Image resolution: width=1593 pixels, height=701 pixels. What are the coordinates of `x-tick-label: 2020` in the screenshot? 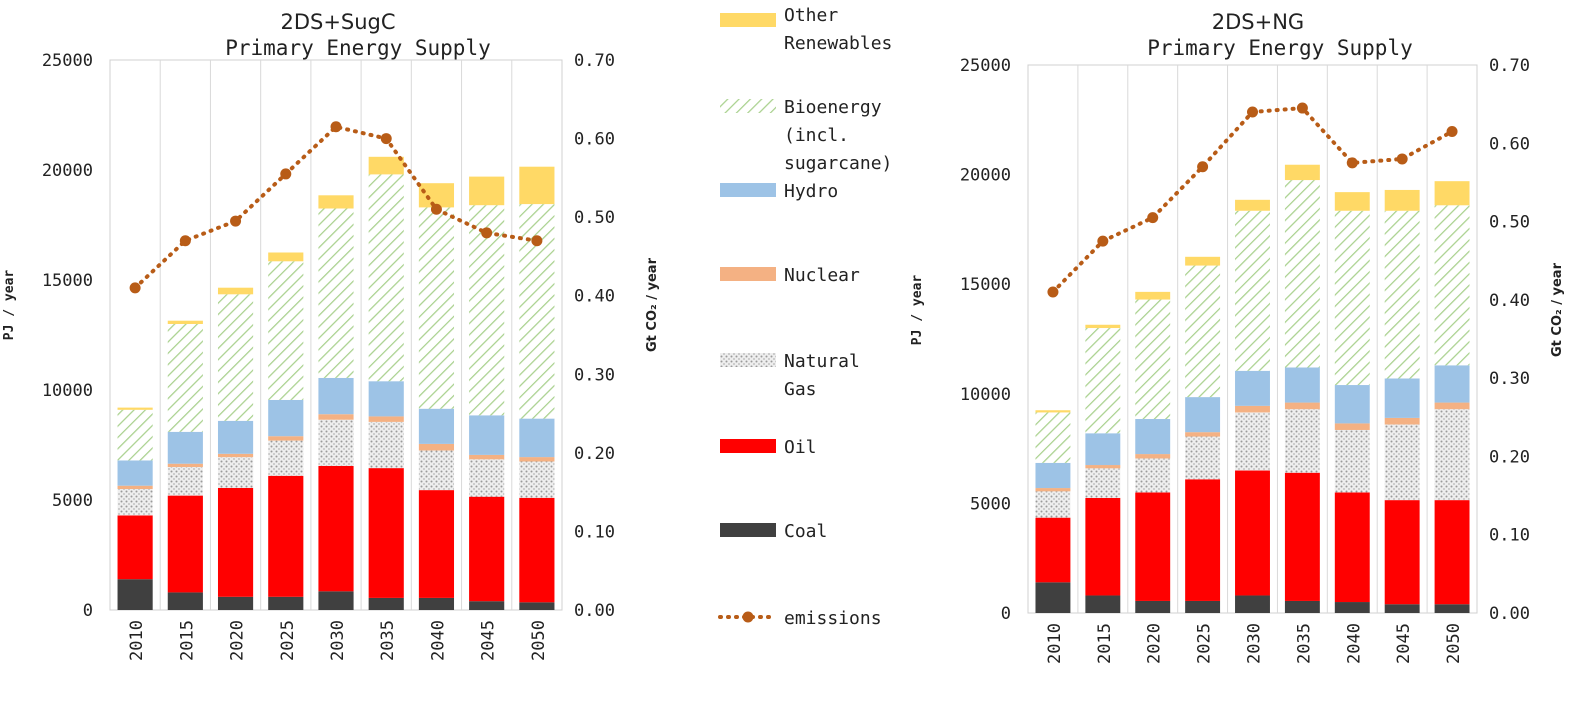 It's located at (1155, 643).